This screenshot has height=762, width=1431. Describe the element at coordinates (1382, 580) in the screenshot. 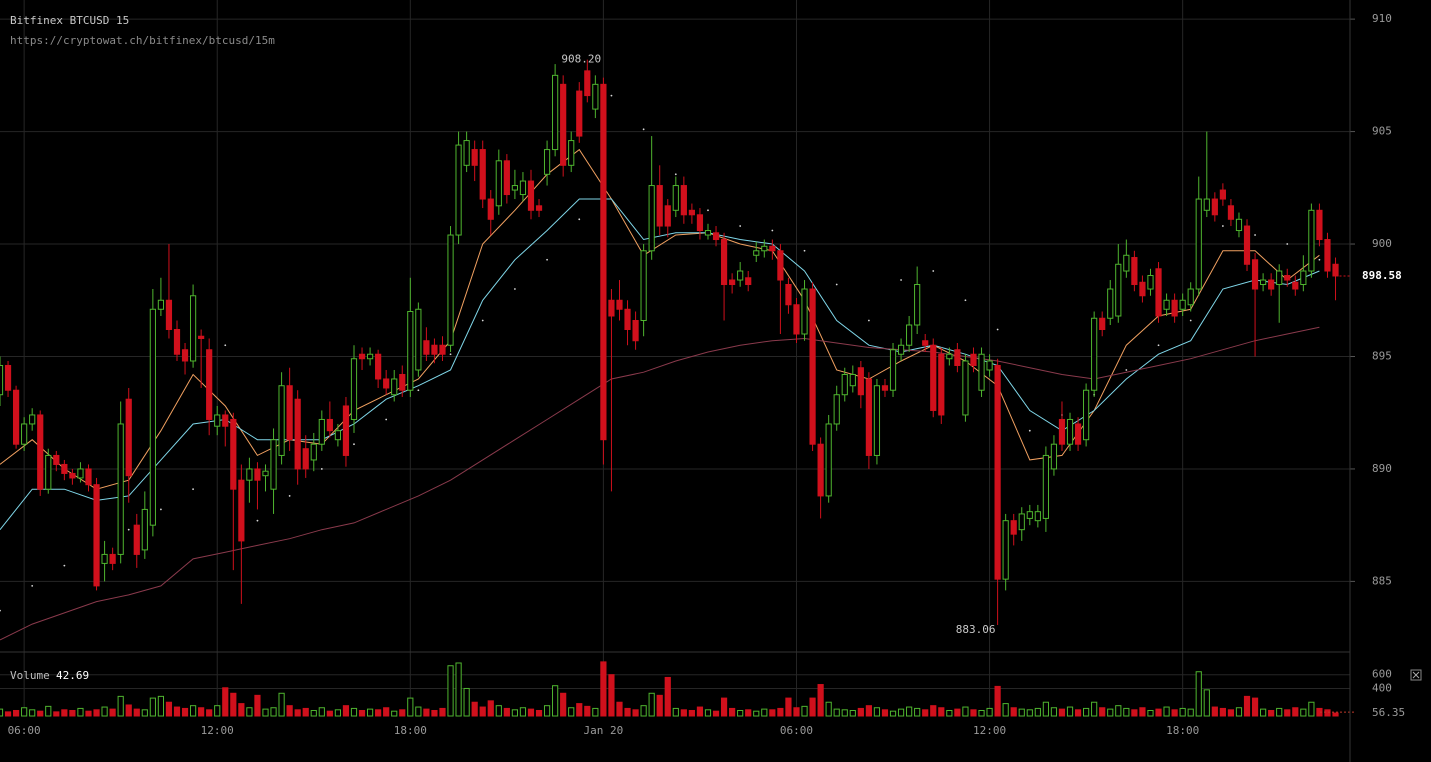

I see `y-tick-label: 885` at that location.